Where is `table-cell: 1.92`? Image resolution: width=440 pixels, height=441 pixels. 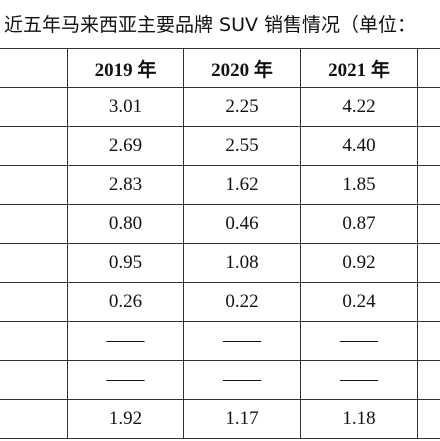 table-cell: 1.92 is located at coordinates (126, 419).